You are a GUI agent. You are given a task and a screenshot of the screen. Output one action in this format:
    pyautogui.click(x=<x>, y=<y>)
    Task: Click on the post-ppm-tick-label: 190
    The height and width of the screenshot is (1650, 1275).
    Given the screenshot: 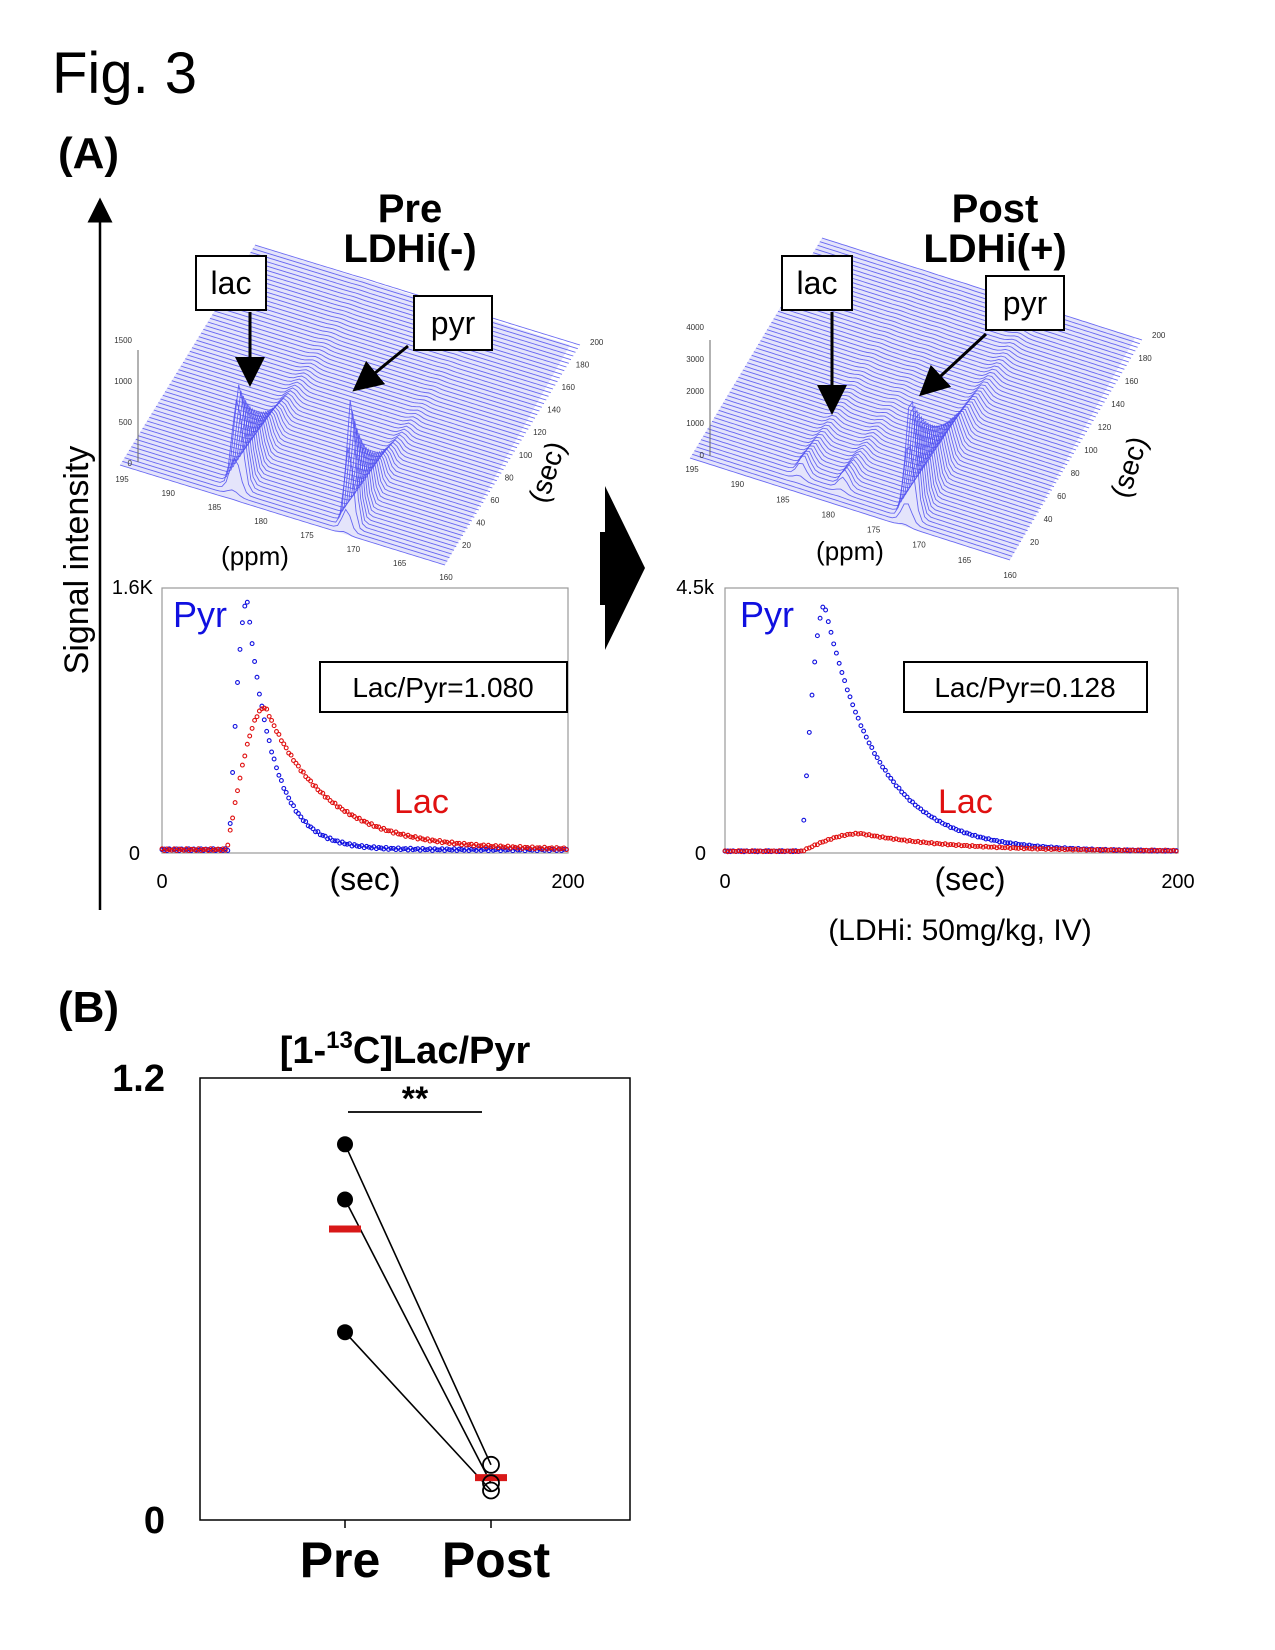 What is the action you would take?
    pyautogui.click(x=738, y=484)
    